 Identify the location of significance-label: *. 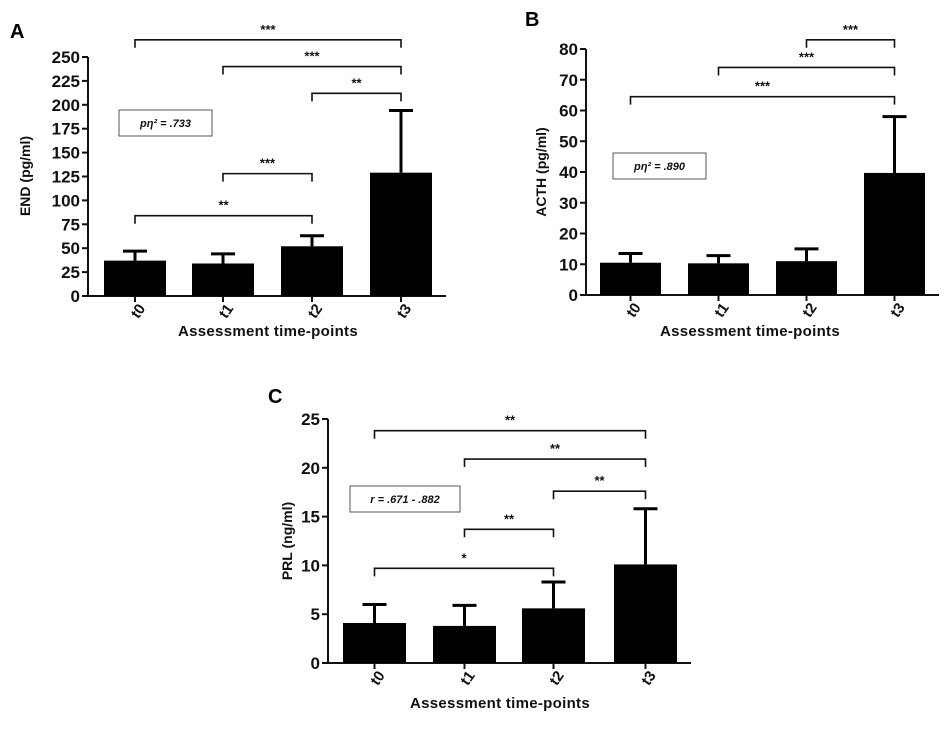
(464, 557).